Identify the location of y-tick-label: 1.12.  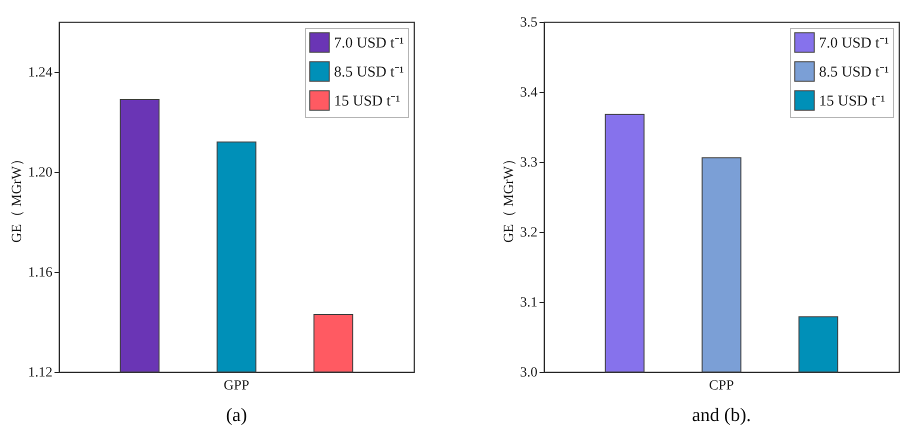
(40, 373).